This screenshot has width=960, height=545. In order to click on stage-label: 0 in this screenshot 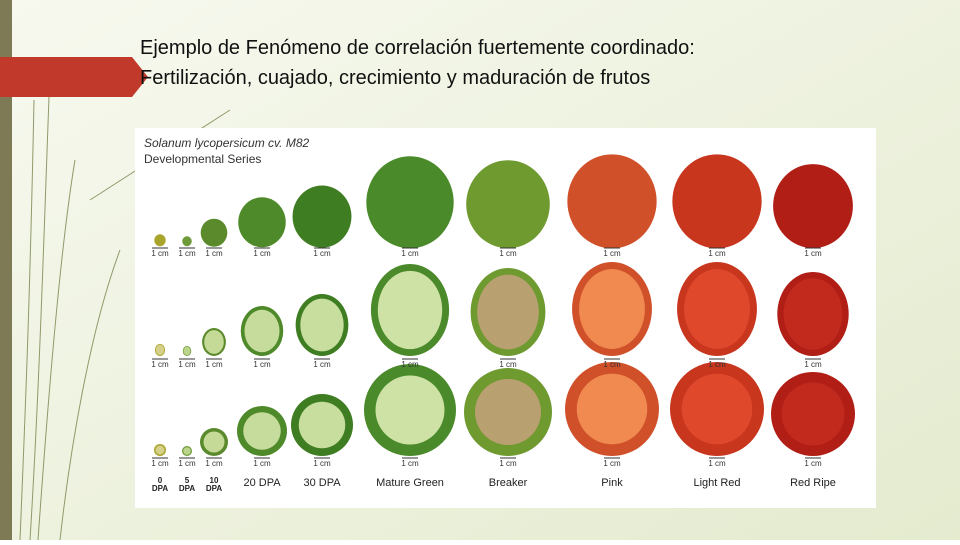, I will do `click(160, 480)`.